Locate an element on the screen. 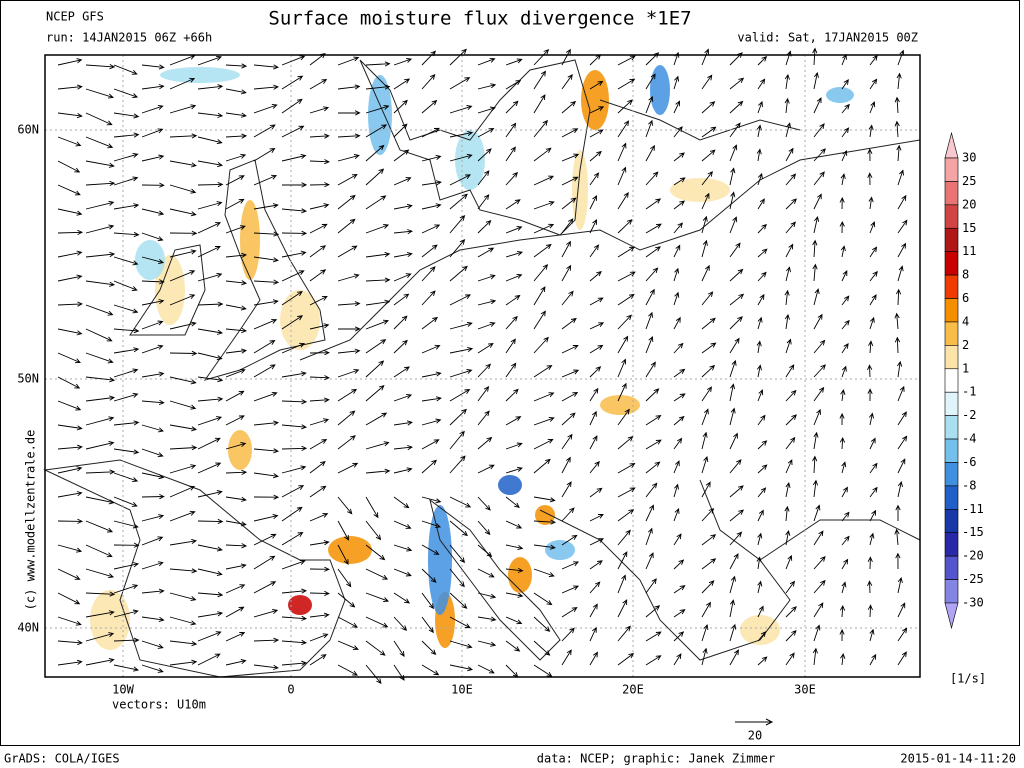 This screenshot has width=1024, height=768. colorbar-label: 2 is located at coordinates (965, 345).